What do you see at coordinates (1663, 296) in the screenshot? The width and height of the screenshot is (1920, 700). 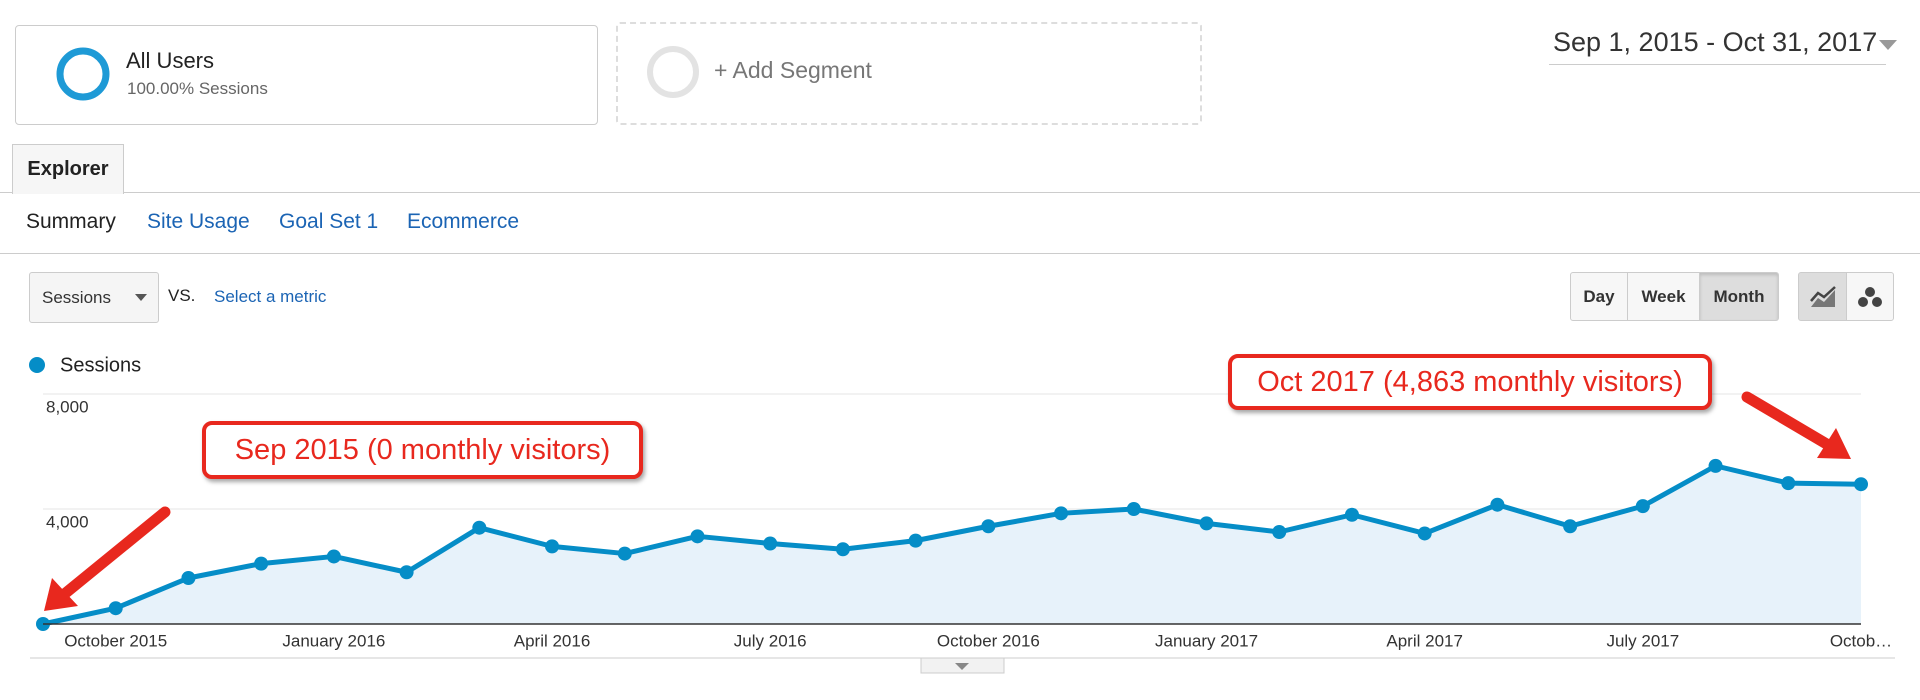 I see `granularity-button: Week` at bounding box center [1663, 296].